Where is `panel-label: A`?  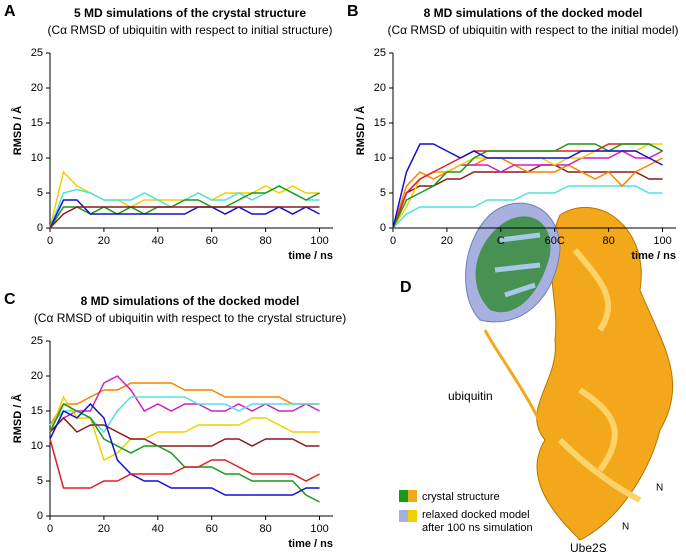
panel-label: A is located at coordinates (10, 11).